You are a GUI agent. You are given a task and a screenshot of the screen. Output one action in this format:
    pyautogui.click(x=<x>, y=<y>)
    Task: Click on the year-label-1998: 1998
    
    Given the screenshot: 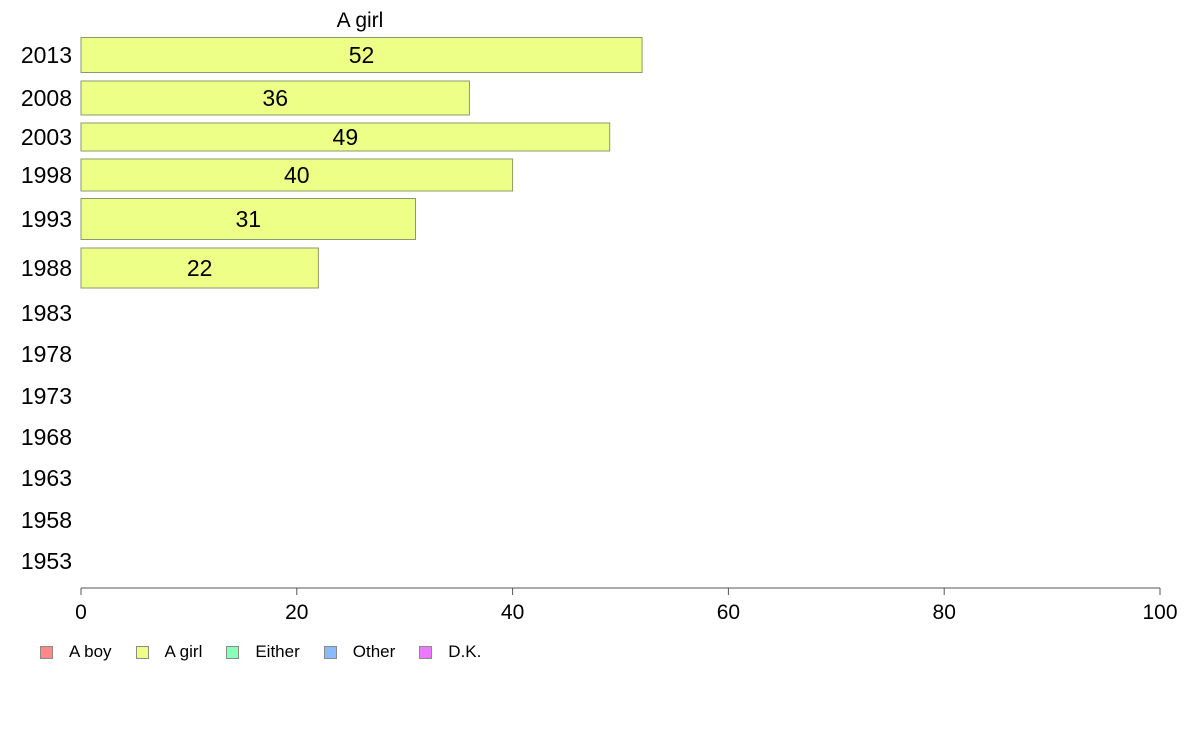 What is the action you would take?
    pyautogui.click(x=46, y=175)
    